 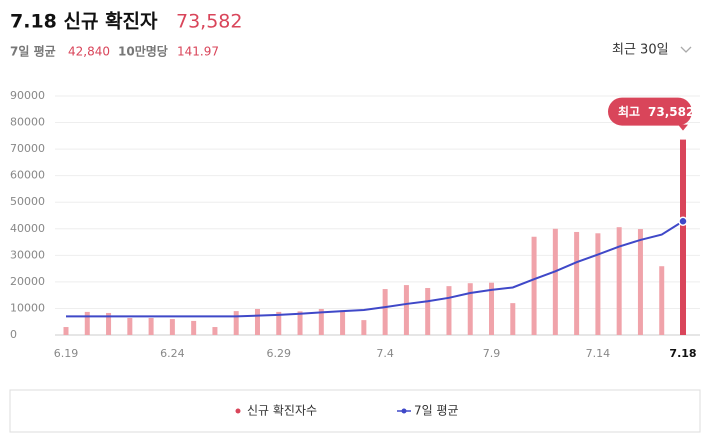 What do you see at coordinates (598, 353) in the screenshot?
I see `x-tick-label: 7.14` at bounding box center [598, 353].